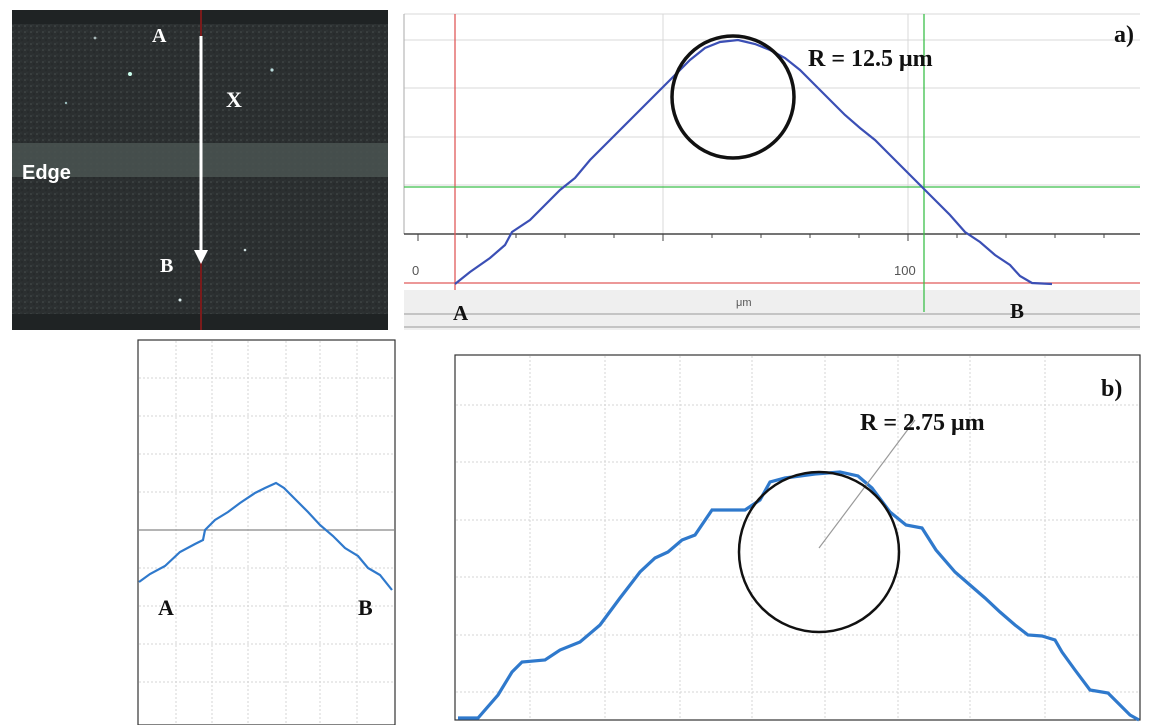  Describe the element at coordinates (819, 552) in the screenshot. I see `panel-b-fit-circle` at that location.